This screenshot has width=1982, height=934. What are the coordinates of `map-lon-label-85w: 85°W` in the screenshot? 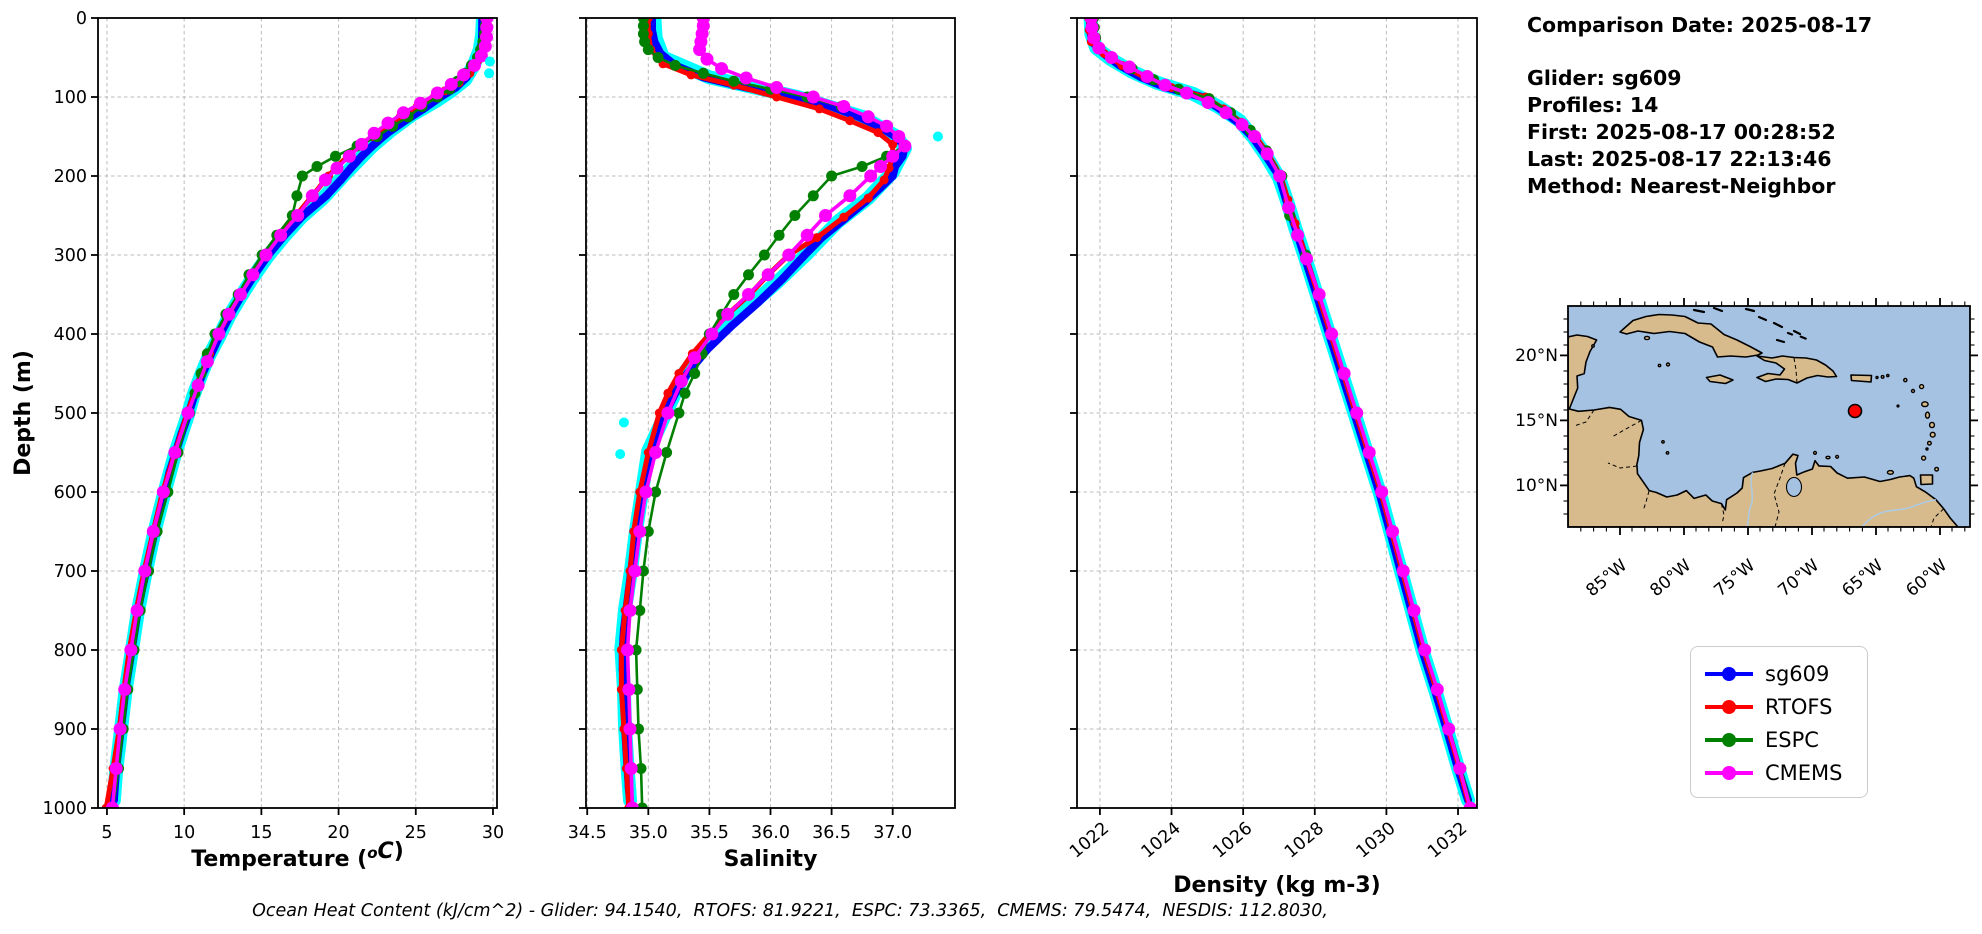 It's located at (1606, 578).